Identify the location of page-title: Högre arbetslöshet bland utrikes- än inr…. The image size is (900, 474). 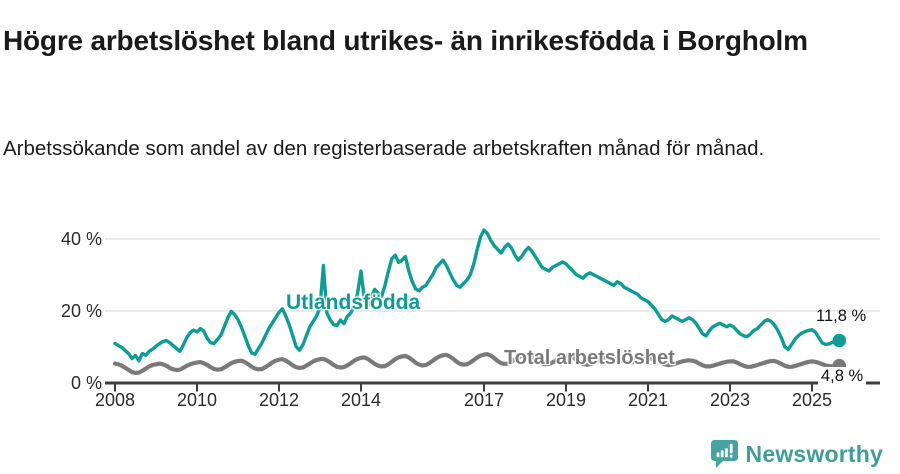
(405, 40).